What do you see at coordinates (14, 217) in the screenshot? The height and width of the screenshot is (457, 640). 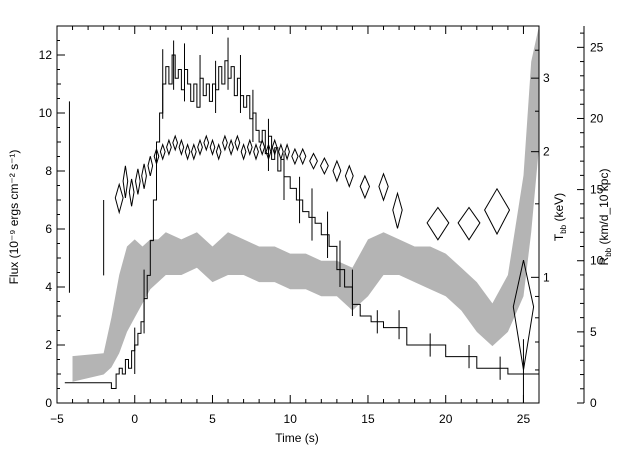 I see `y-axis-label: Flux (10⁻⁹ ergs cm⁻² s⁻¹)` at bounding box center [14, 217].